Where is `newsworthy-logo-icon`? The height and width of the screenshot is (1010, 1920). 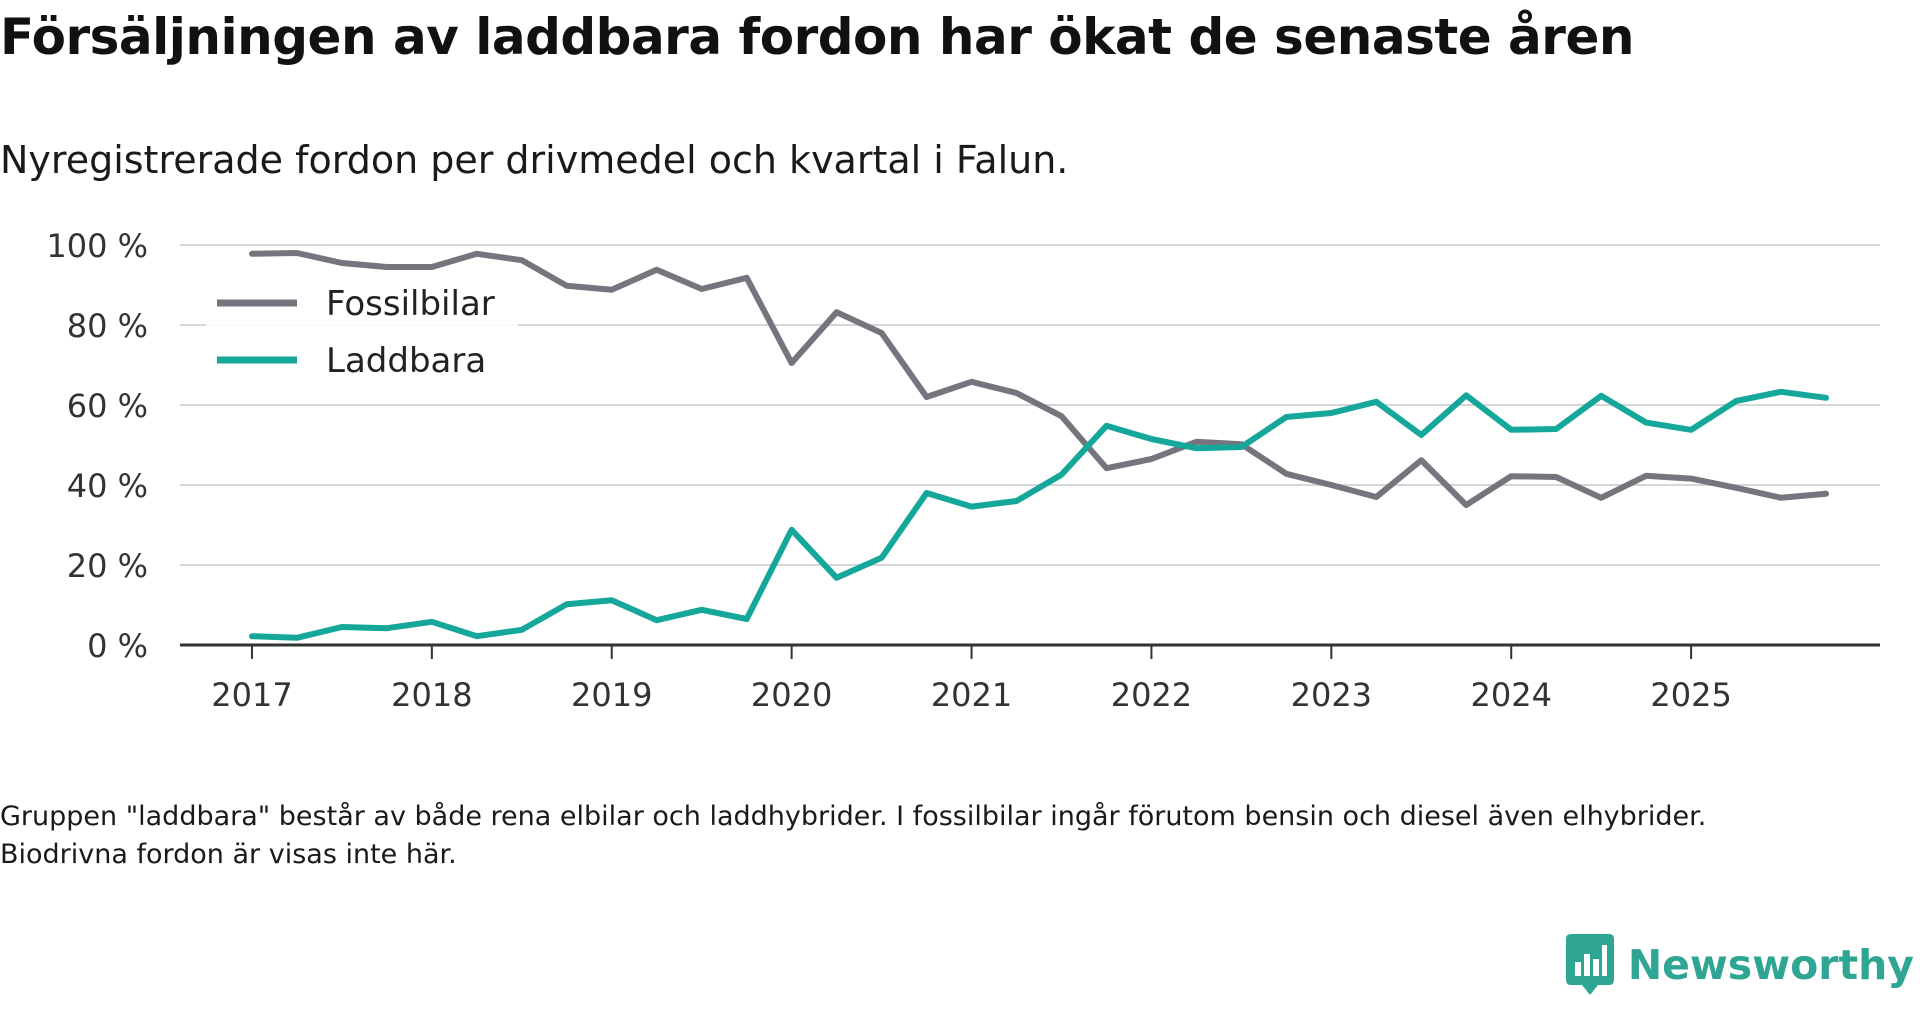 newsworthy-logo-icon is located at coordinates (1589, 964).